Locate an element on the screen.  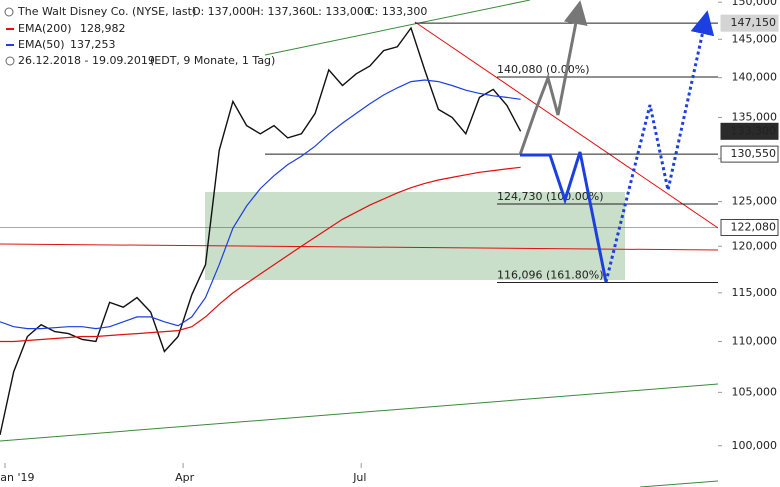
level-label: 124,730 (100.00%) is located at coordinates (550, 196).